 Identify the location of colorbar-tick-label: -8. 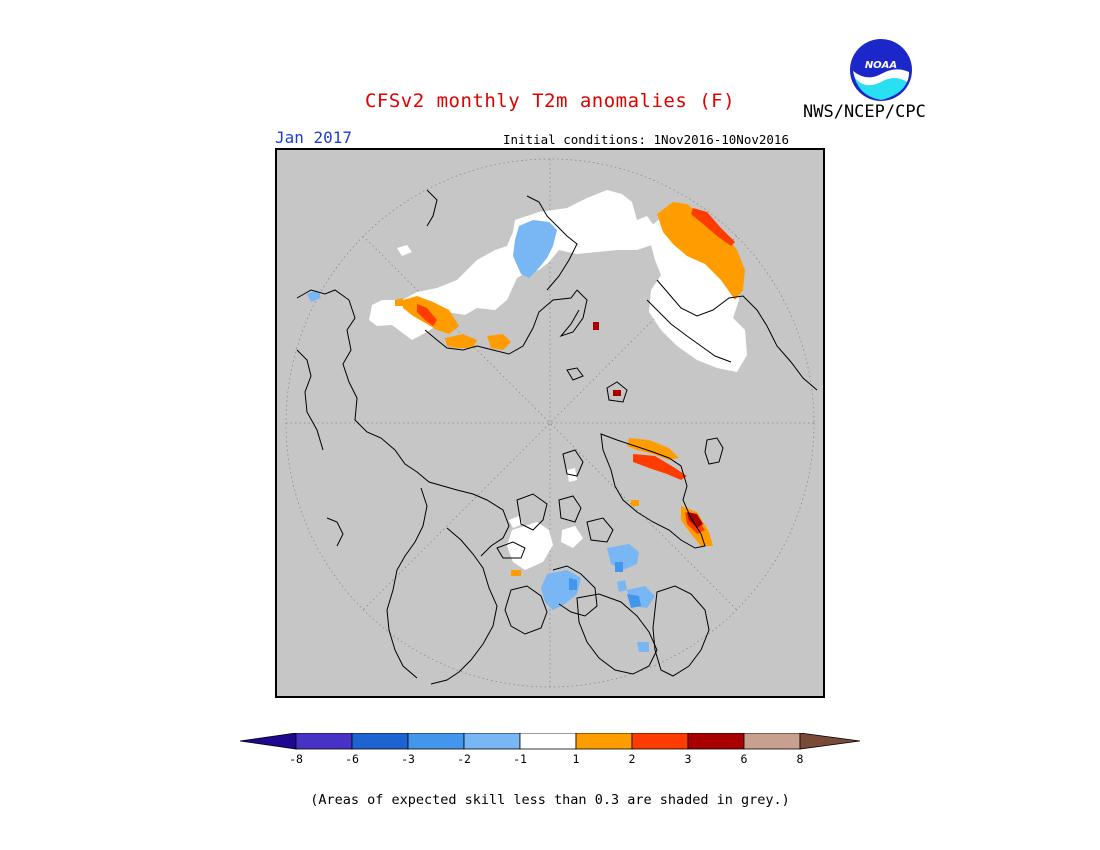
(296, 759).